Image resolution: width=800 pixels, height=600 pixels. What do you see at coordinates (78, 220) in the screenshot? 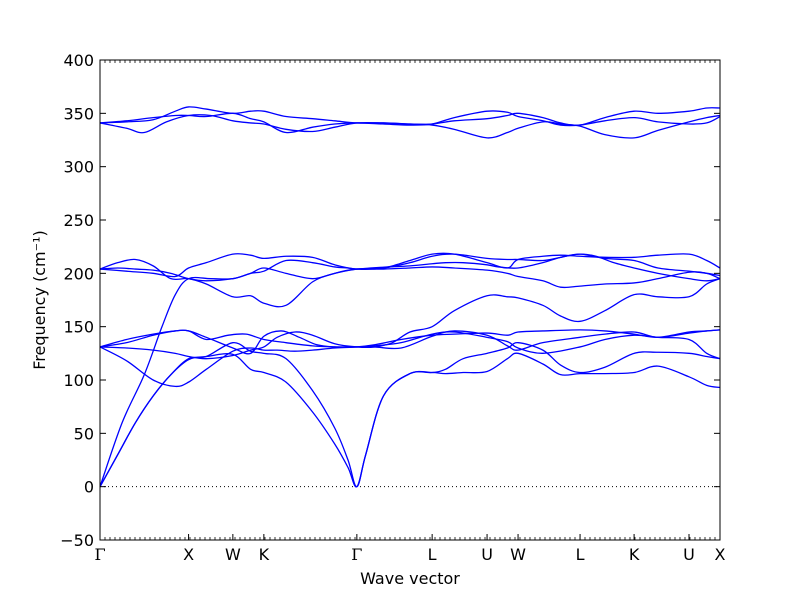
I see `y-tick-label: 250` at bounding box center [78, 220].